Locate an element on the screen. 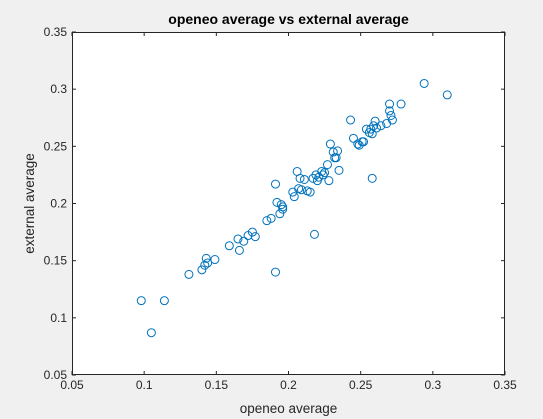 The height and width of the screenshot is (419, 543). y-tick-label: 0.3 is located at coordinates (58, 89).